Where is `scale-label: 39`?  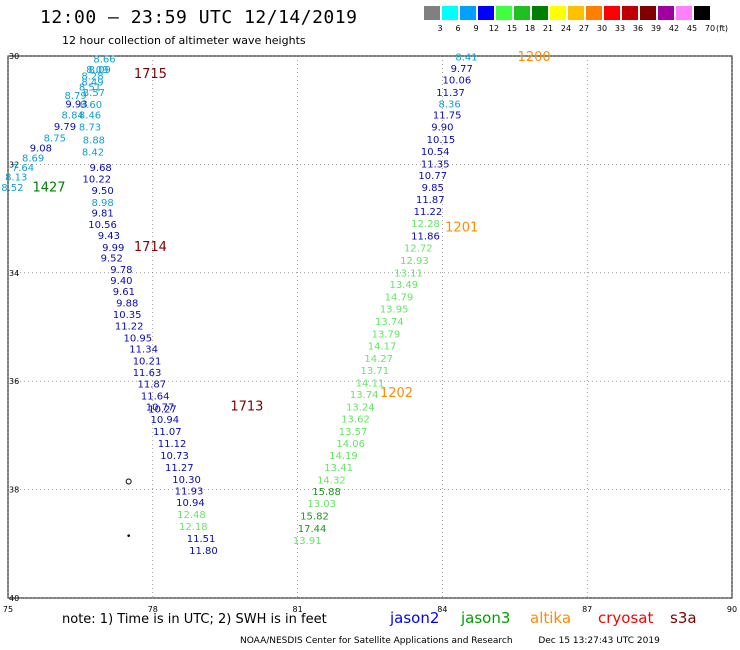 scale-label: 39 is located at coordinates (656, 28).